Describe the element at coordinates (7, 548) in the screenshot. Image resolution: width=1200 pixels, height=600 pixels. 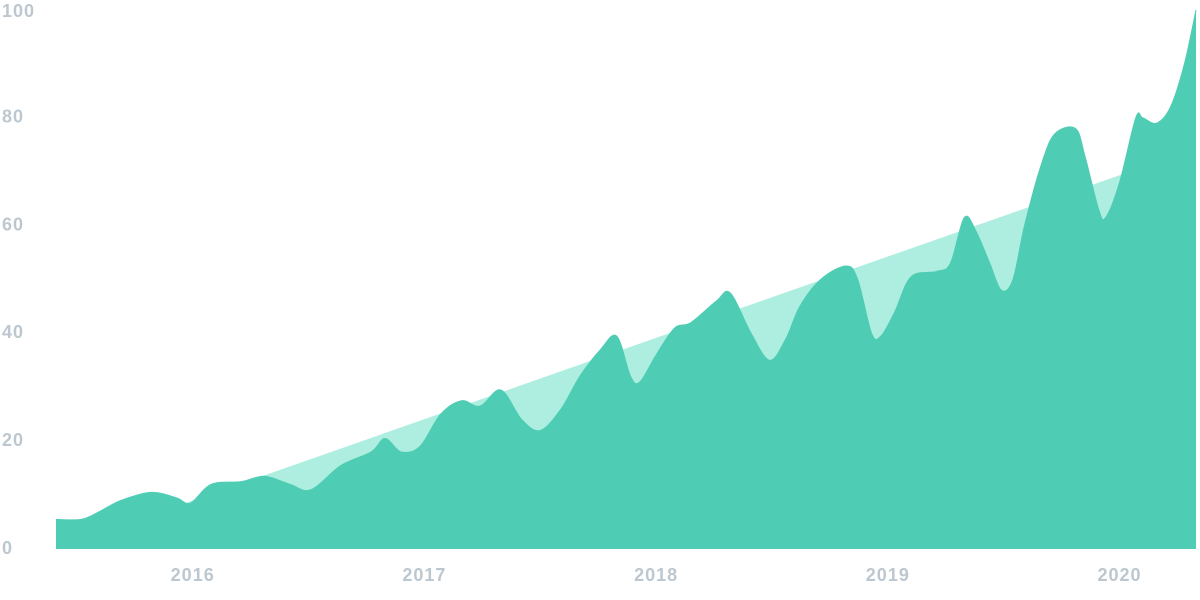
I see `y-tick-label: 0` at that location.